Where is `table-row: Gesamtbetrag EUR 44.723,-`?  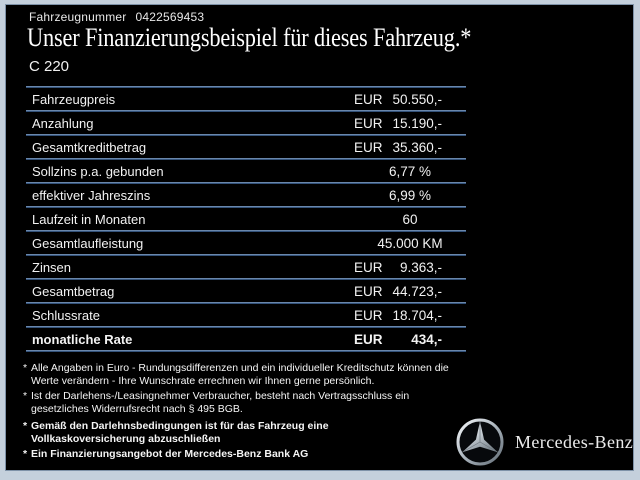 table-row: Gesamtbetrag EUR 44.723,- is located at coordinates (246, 291).